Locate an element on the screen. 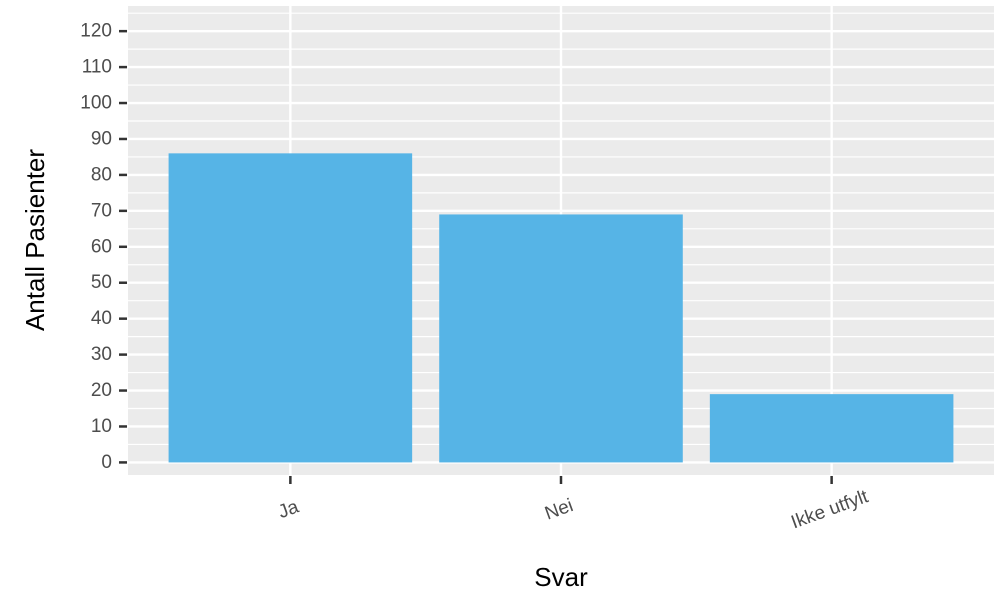 Image resolution: width=1004 pixels, height=600 pixels. y-tick-label: 40 is located at coordinates (101, 318).